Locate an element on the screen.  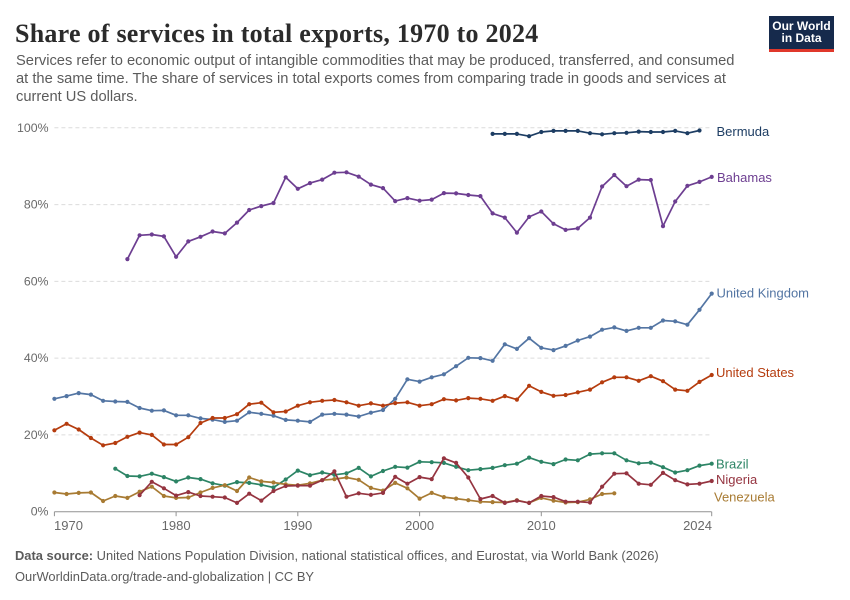
svg-text: 100% is located at coordinates (33, 128).